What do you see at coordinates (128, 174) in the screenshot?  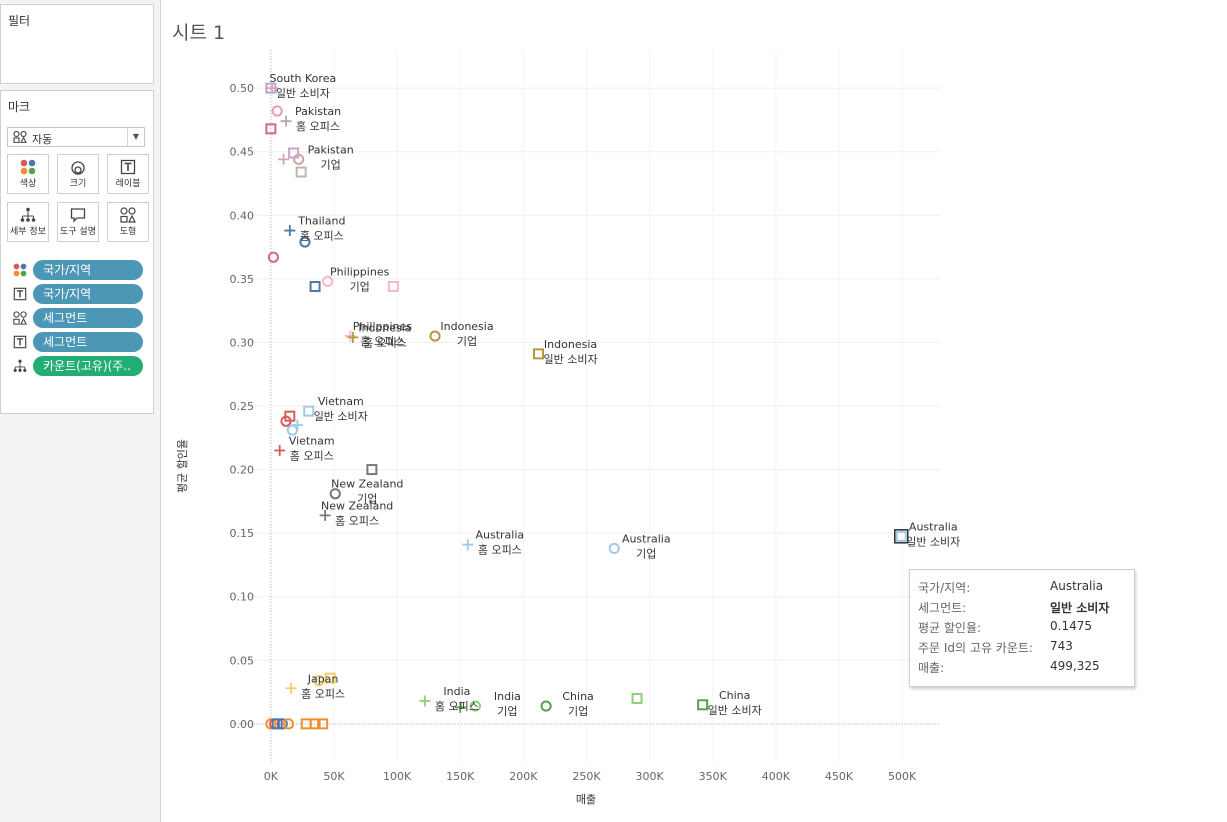 I see `label-button: 레이블` at bounding box center [128, 174].